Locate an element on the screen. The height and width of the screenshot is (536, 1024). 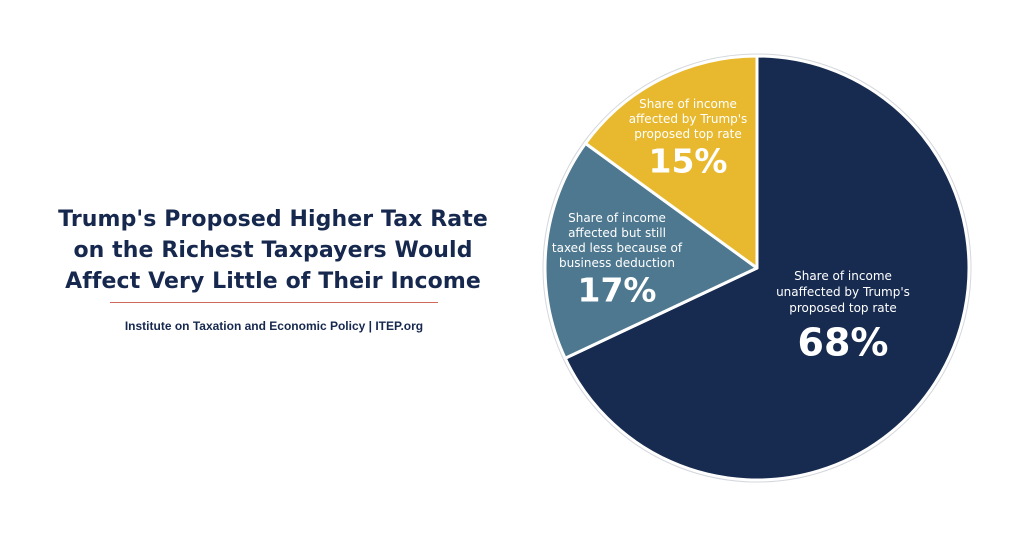
title-divider is located at coordinates (274, 302).